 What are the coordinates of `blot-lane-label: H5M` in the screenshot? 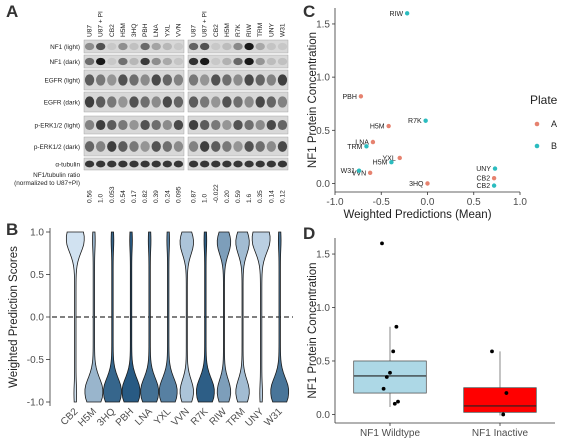 It's located at (227, 30).